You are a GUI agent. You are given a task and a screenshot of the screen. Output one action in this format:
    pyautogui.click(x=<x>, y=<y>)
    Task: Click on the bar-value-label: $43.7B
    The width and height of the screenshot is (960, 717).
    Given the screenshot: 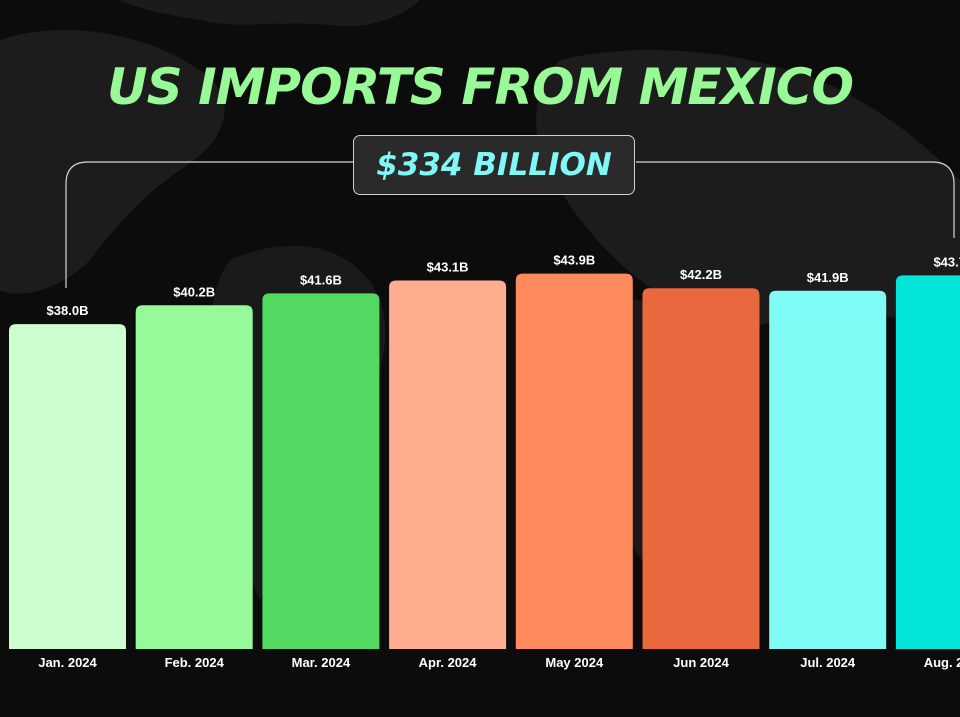 What is the action you would take?
    pyautogui.click(x=946, y=261)
    